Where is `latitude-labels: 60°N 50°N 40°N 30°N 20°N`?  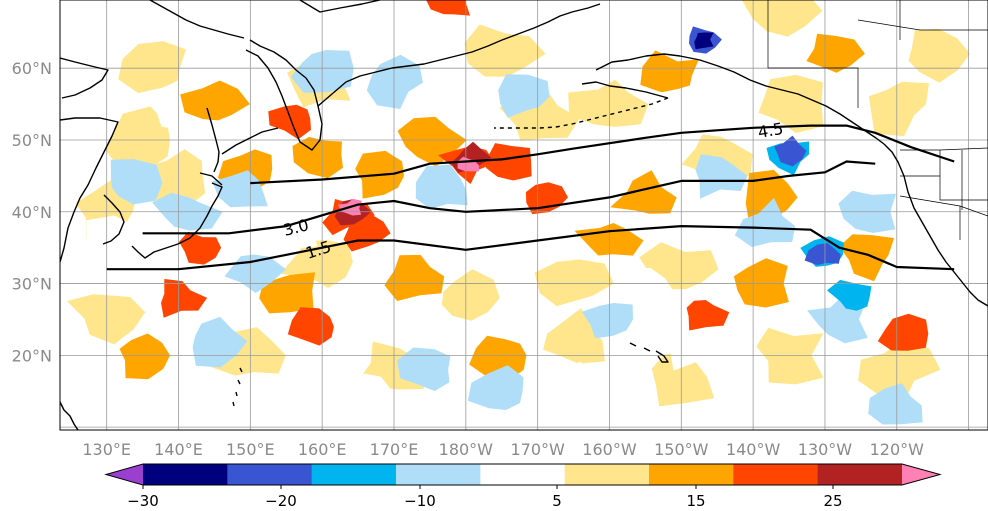
latitude-labels: 60°N 50°N 40°N 30°N 20°N is located at coordinates (32, 212).